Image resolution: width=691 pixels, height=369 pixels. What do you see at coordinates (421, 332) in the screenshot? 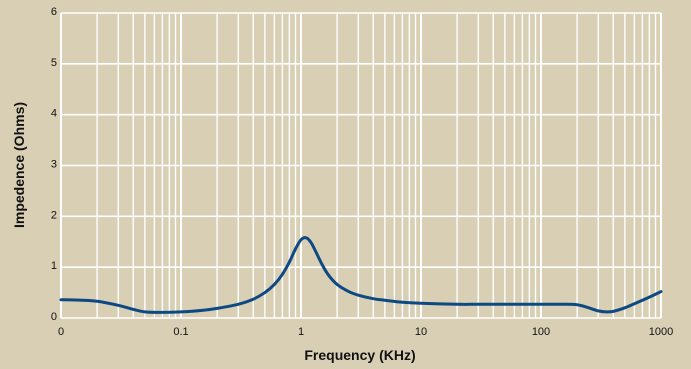
I see `x-tick-label: 10` at bounding box center [421, 332].